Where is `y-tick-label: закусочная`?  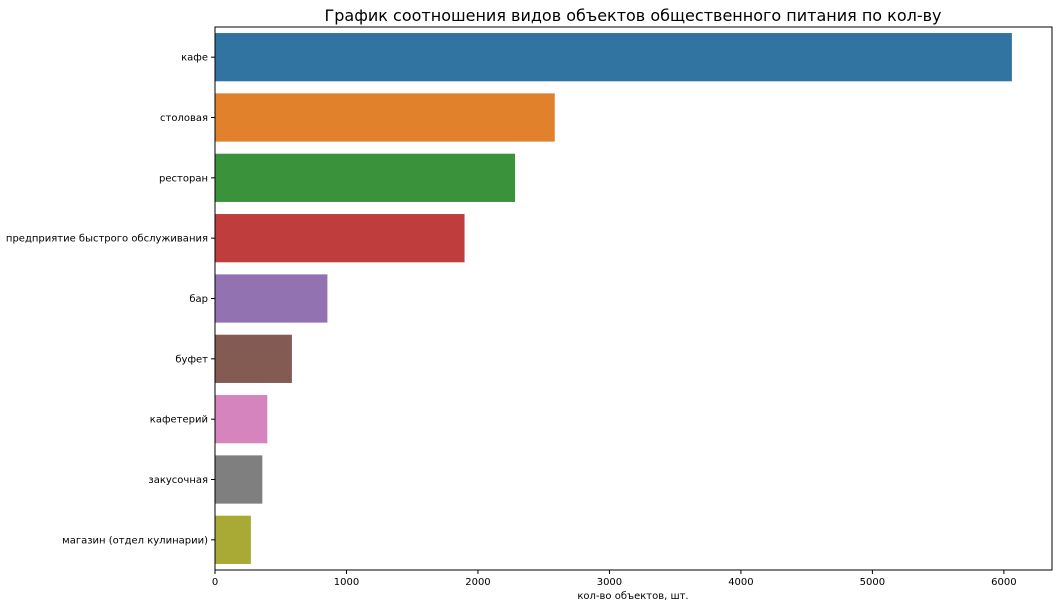
y-tick-label: закусочная is located at coordinates (178, 480).